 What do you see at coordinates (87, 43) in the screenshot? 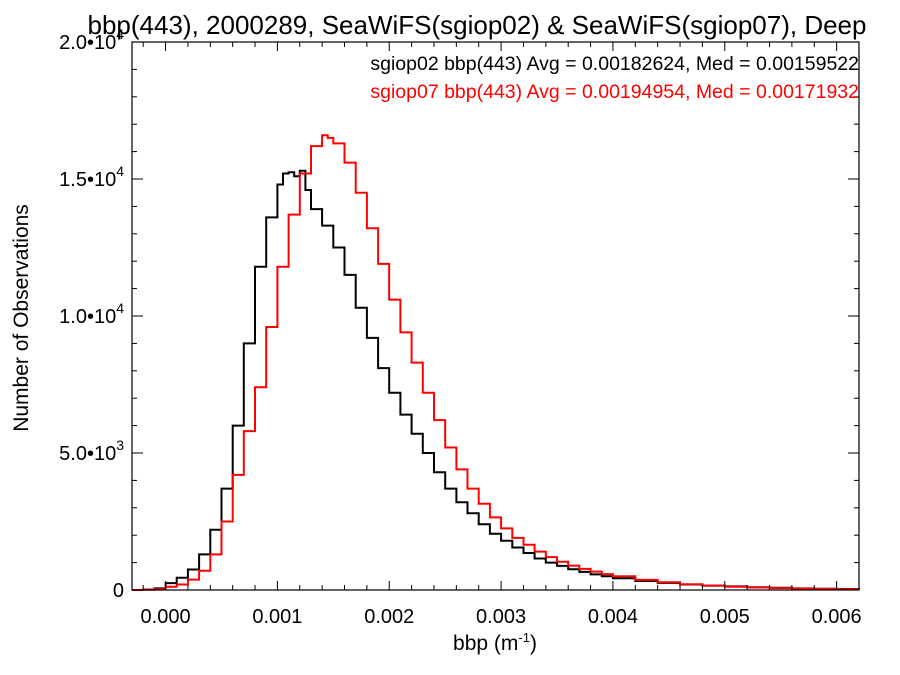
I see `y-tick-label-mantissa: 2.0•10` at bounding box center [87, 43].